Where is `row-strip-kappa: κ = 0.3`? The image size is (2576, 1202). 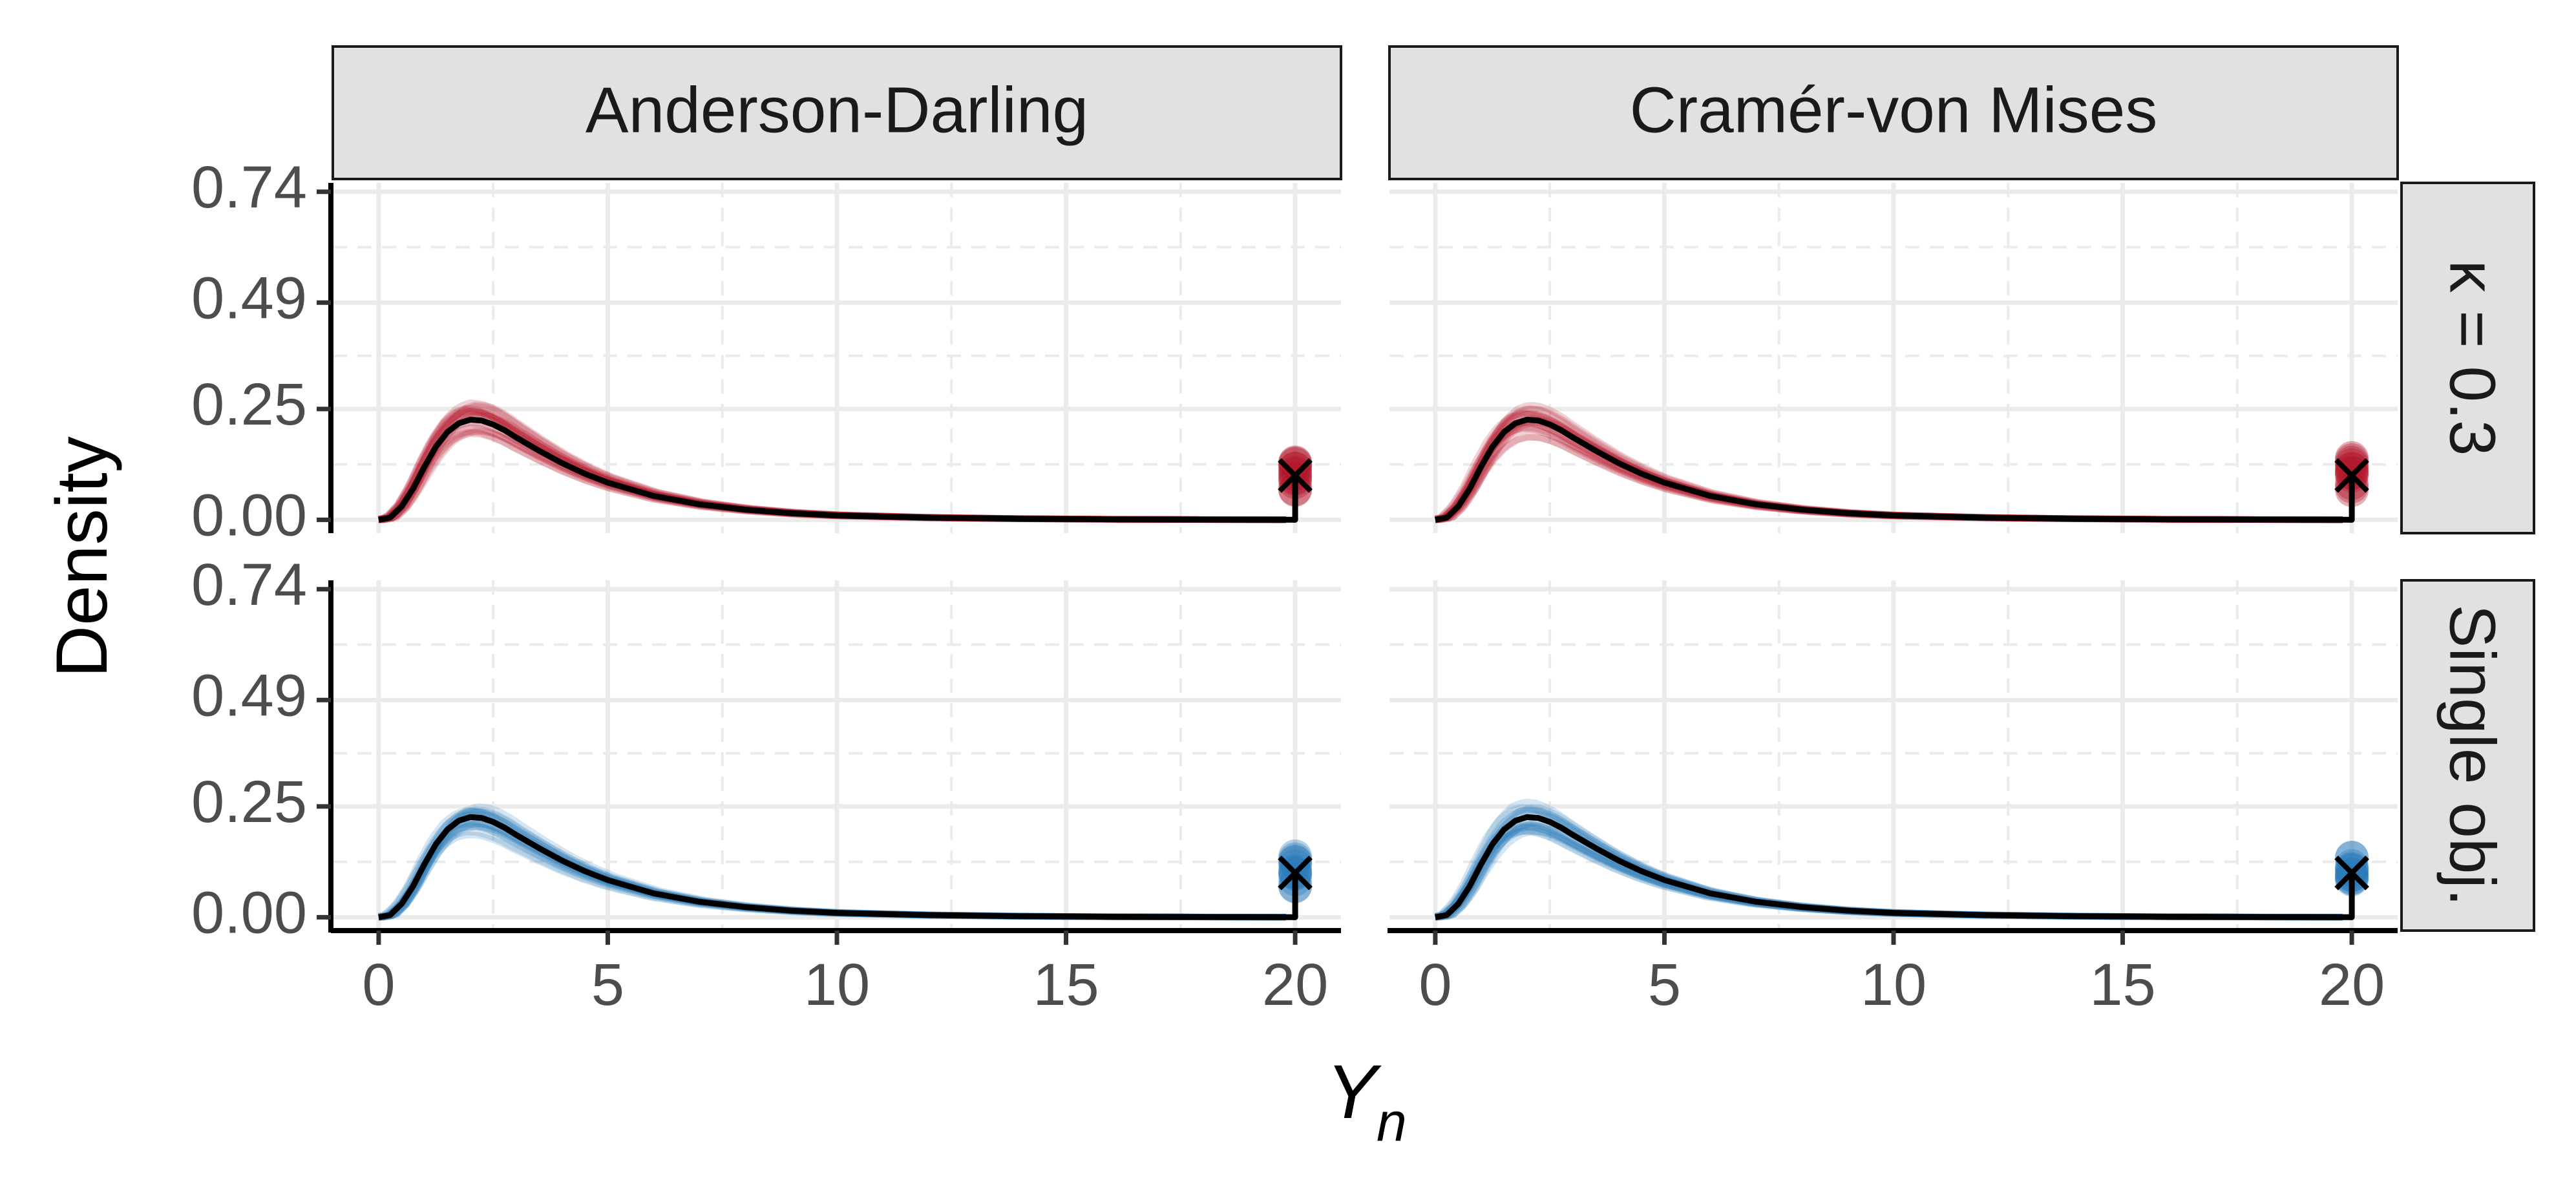
row-strip-kappa: κ = 0.3 is located at coordinates (2467, 358).